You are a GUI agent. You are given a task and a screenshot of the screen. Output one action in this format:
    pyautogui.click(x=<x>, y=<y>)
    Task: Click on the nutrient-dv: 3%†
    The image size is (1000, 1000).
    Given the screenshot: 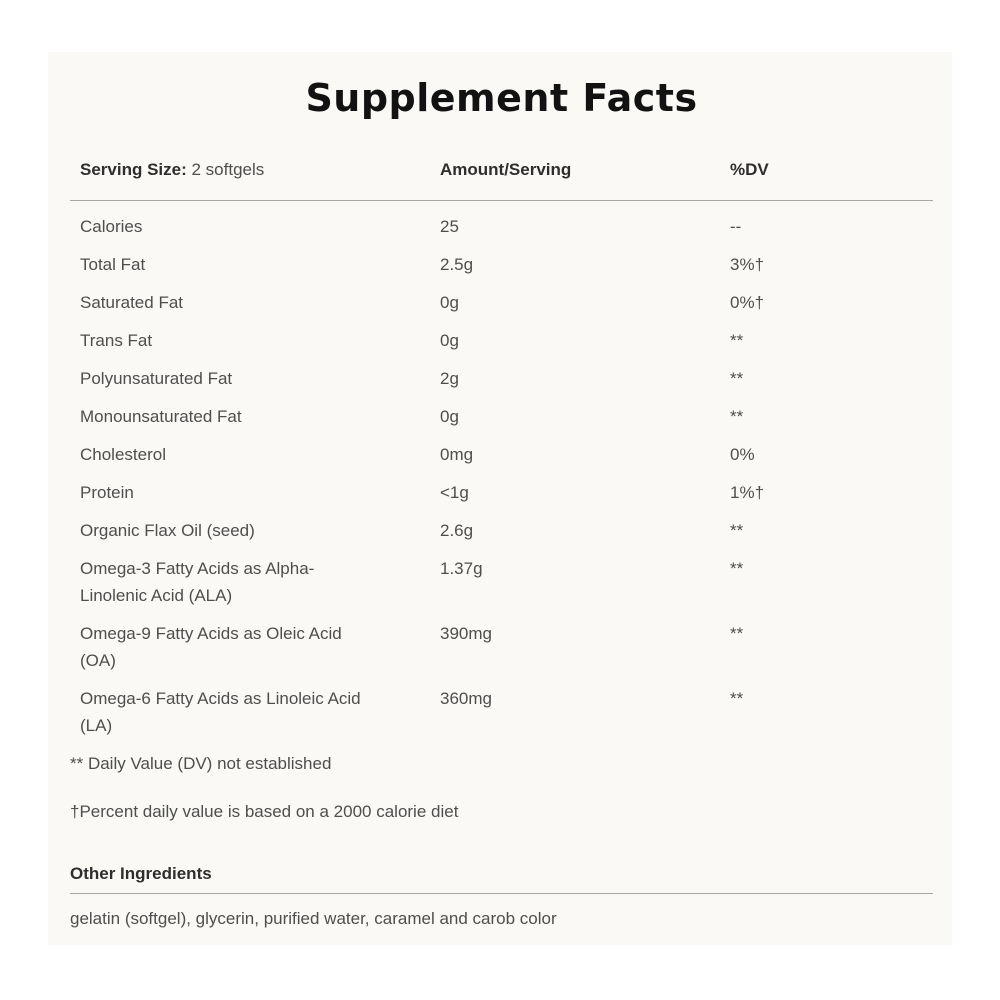 What is the action you would take?
    pyautogui.click(x=747, y=264)
    